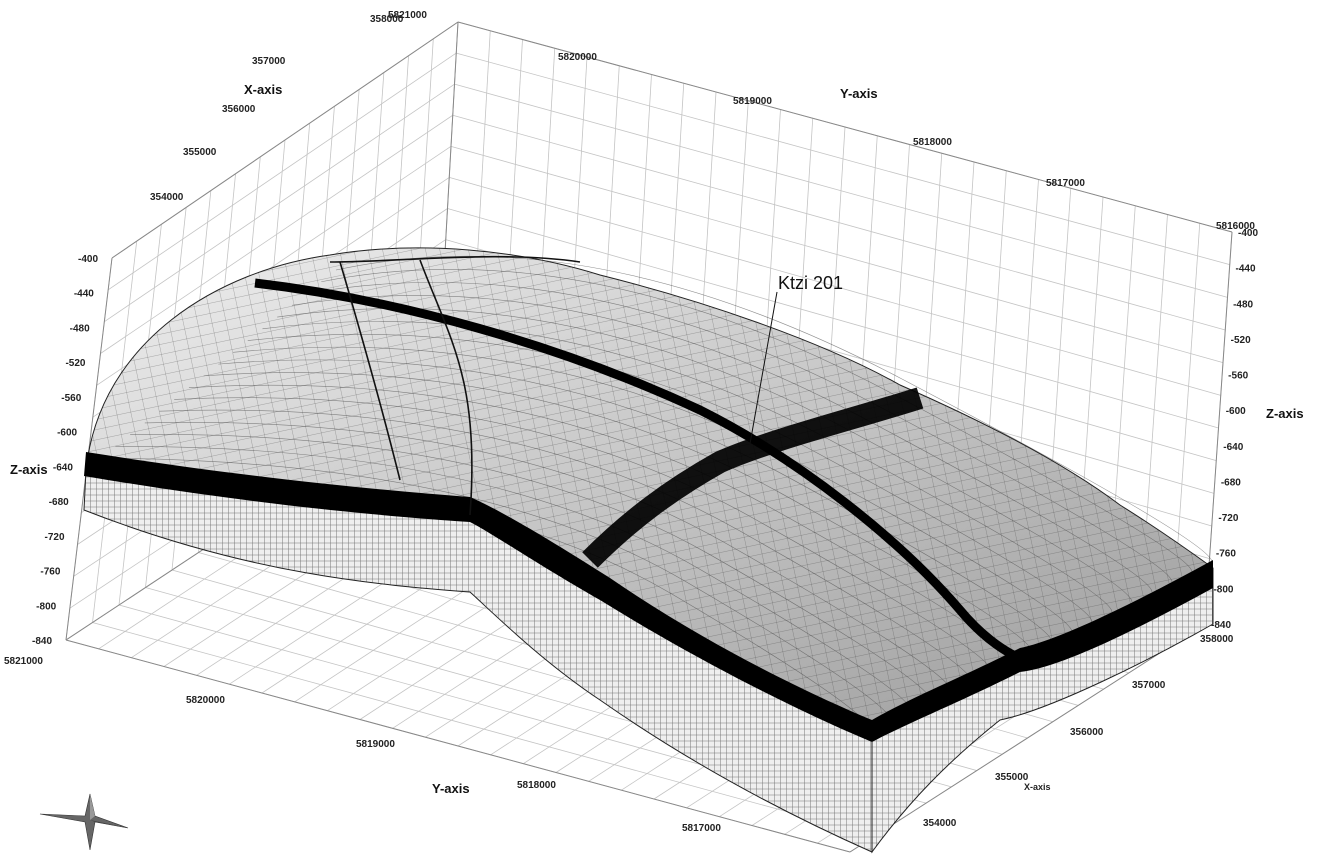  What do you see at coordinates (1226, 554) in the screenshot?
I see `z-tick-right: -760` at bounding box center [1226, 554].